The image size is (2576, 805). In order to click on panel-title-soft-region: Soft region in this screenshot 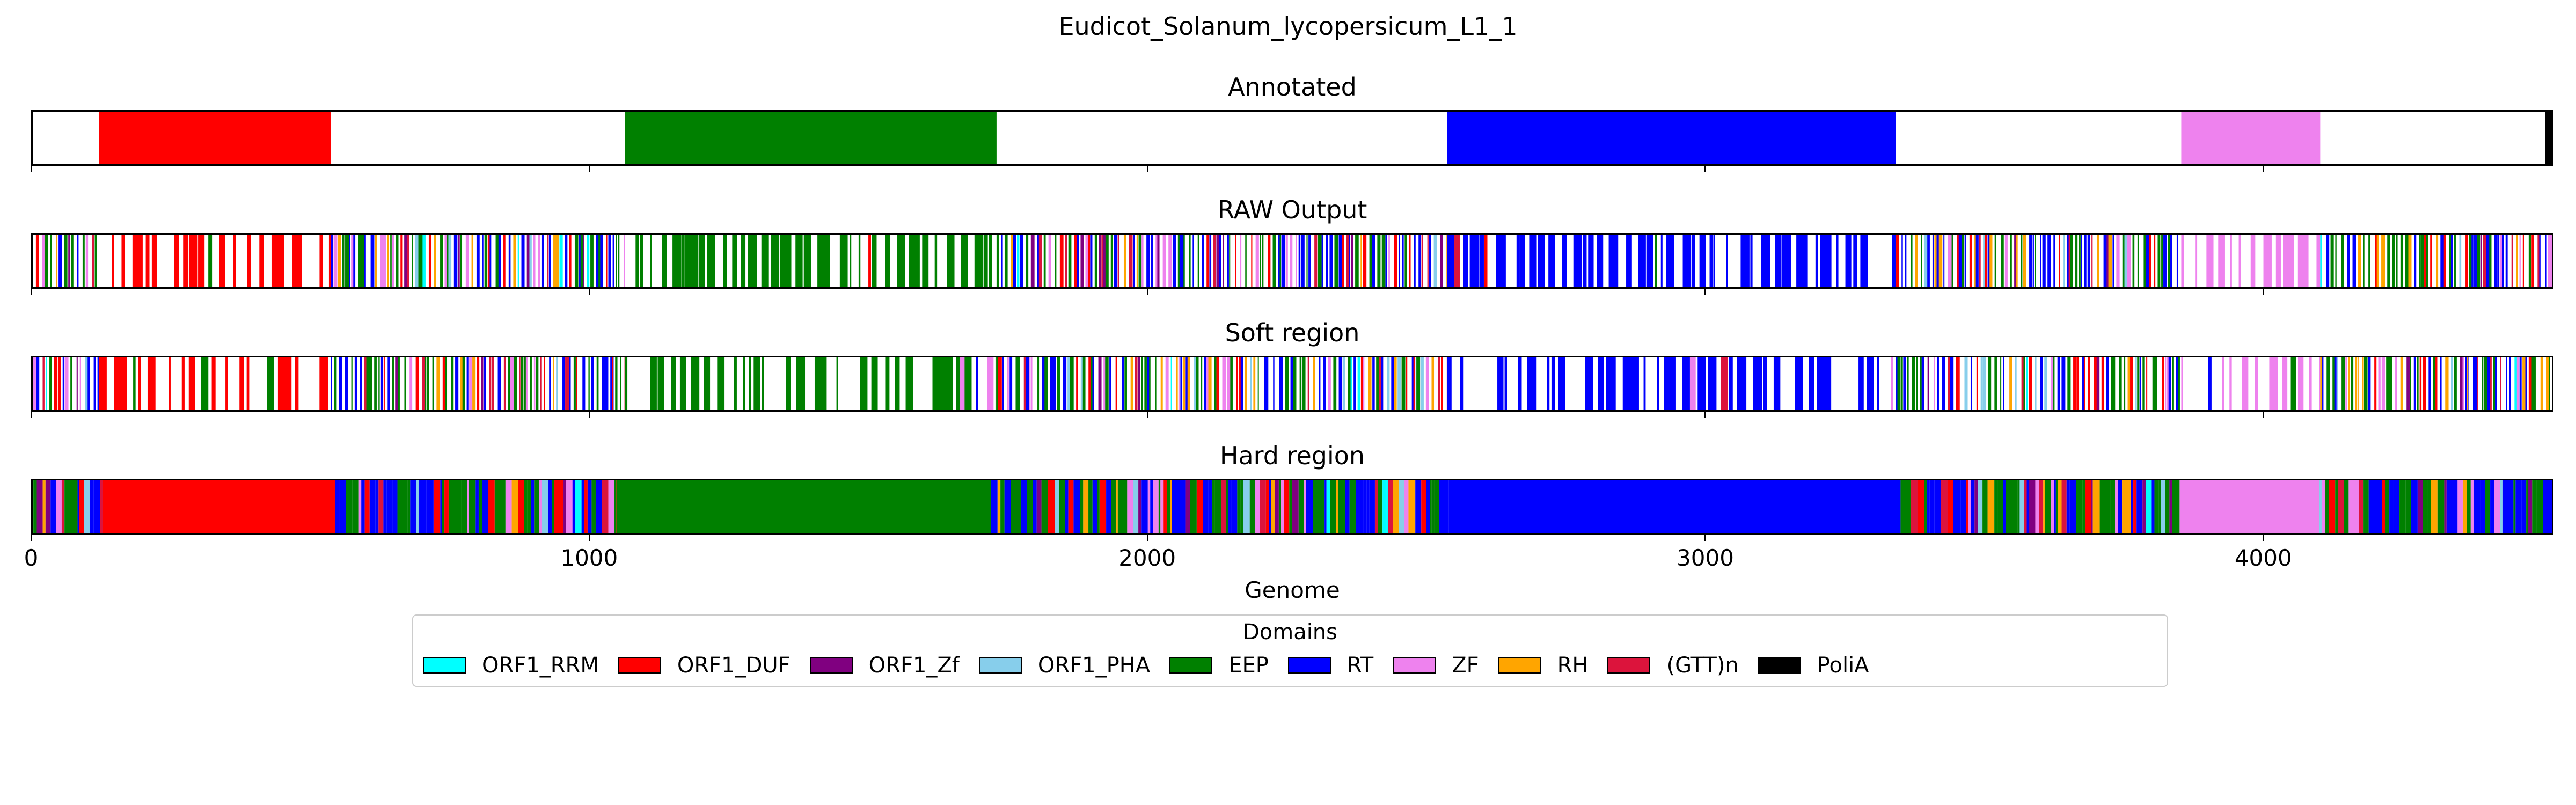, I will do `click(1292, 332)`.